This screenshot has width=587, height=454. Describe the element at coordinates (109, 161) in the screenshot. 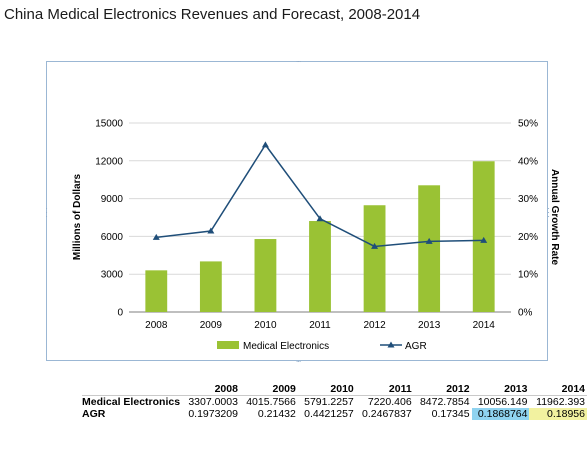

I see `y-tick-label: 12000` at that location.